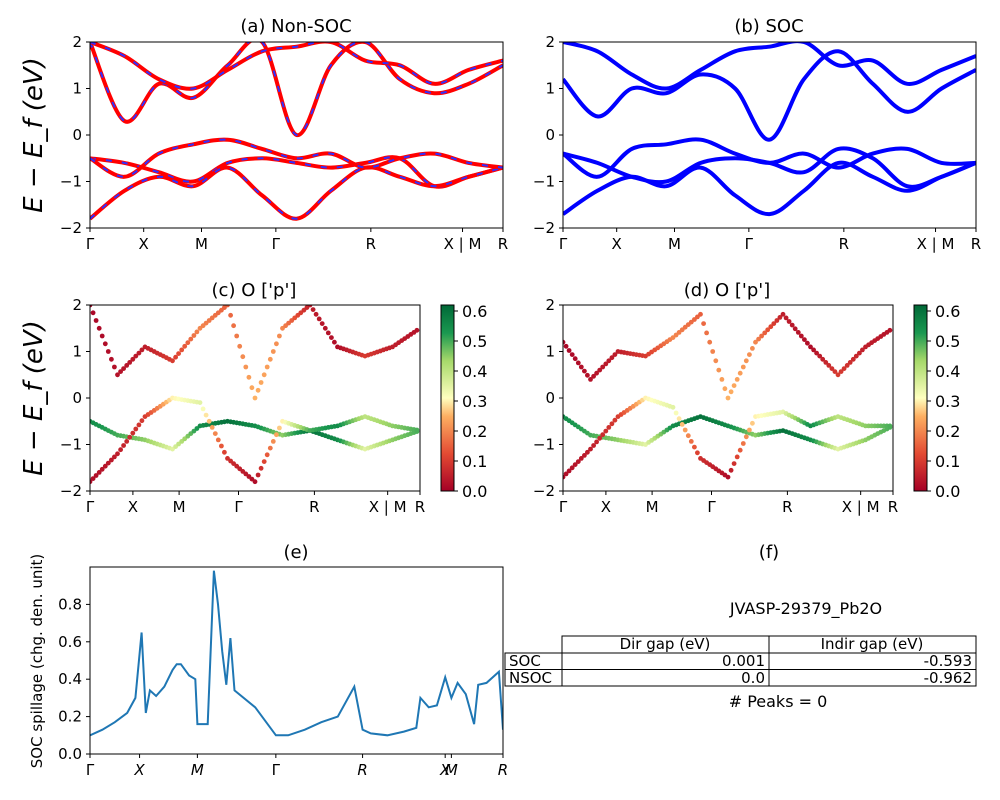 This screenshot has width=1000, height=800. Describe the element at coordinates (947, 461) in the screenshot. I see `cbar-d-tick-label-1: 0.1` at that location.